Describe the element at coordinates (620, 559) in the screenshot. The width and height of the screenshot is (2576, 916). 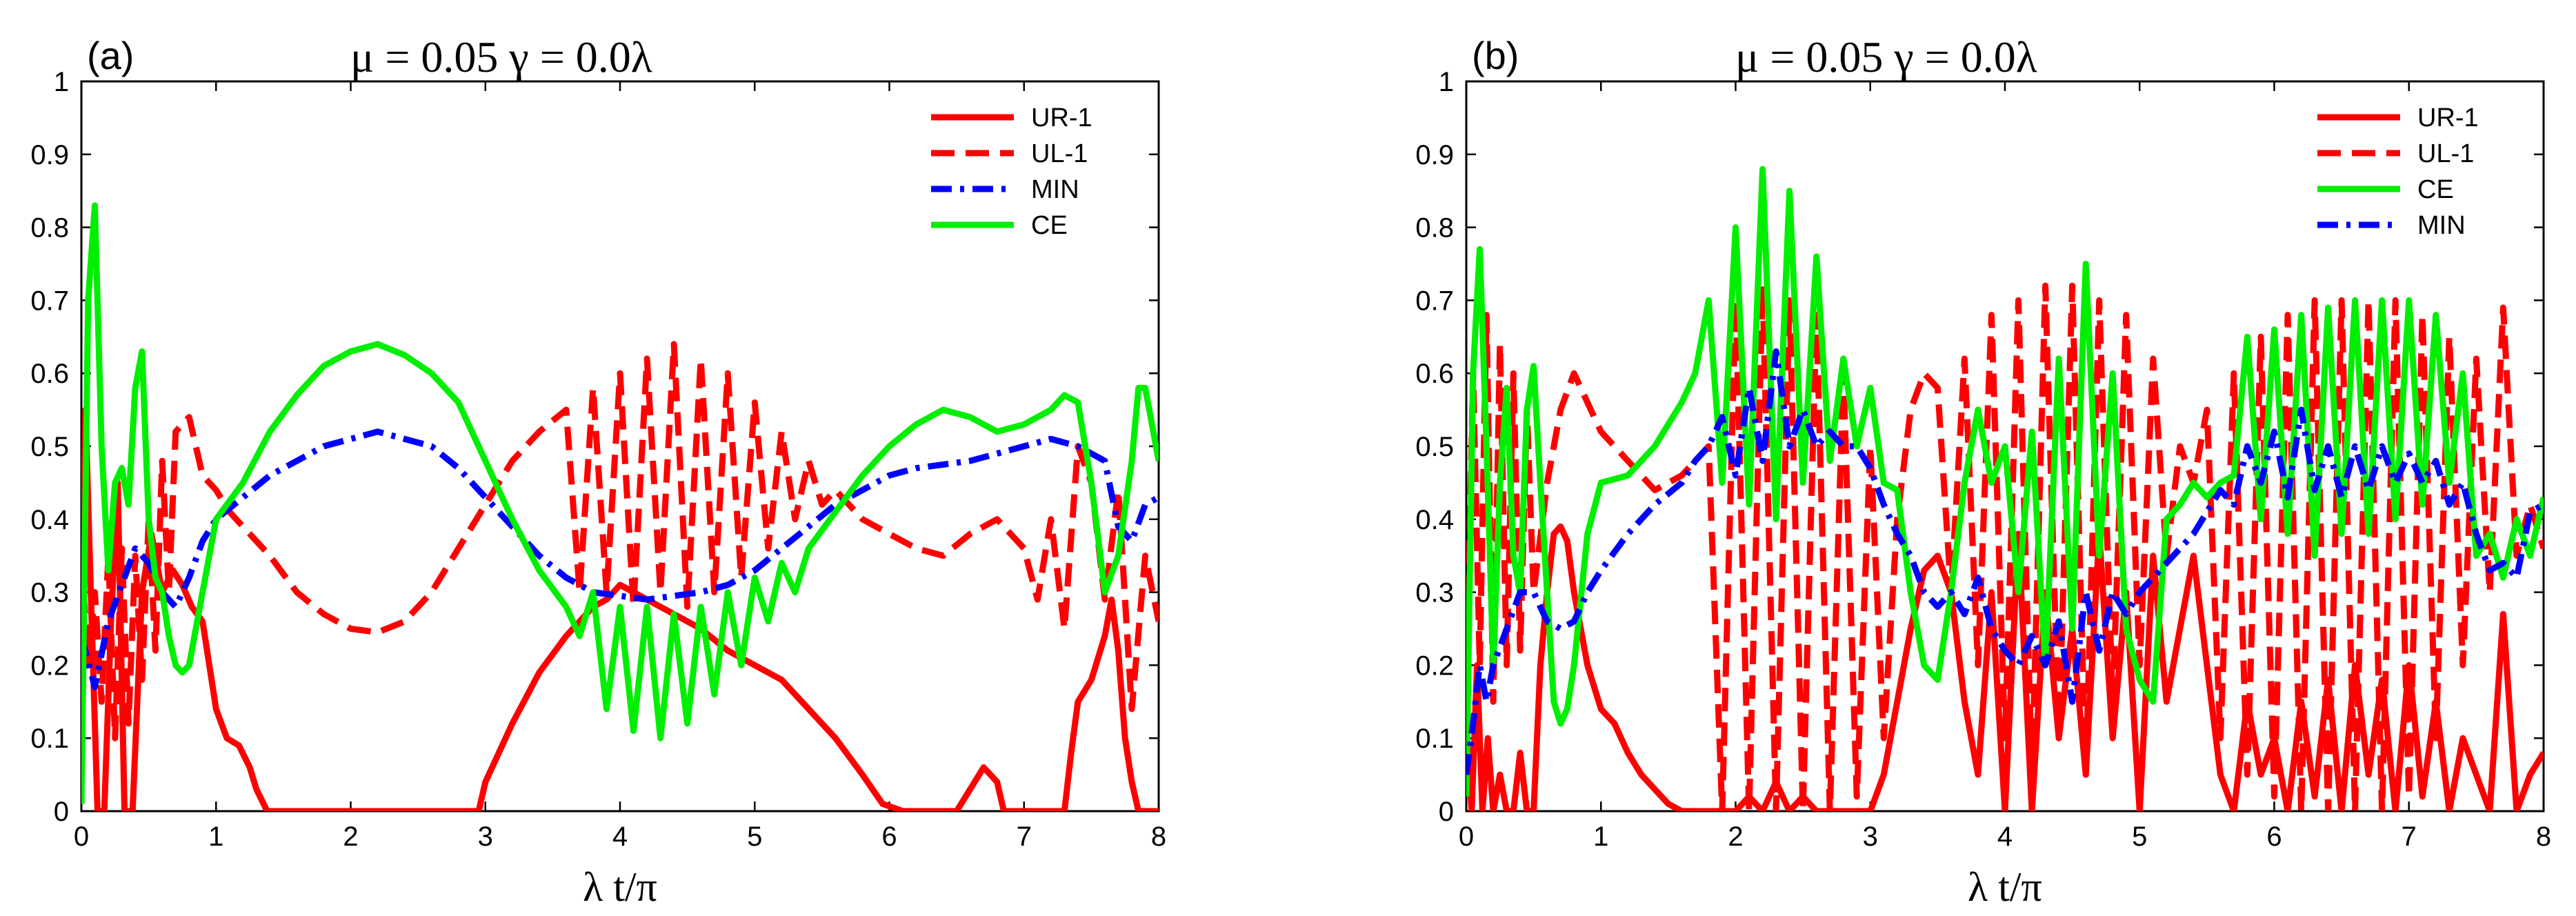
I see `series-line-min` at that location.